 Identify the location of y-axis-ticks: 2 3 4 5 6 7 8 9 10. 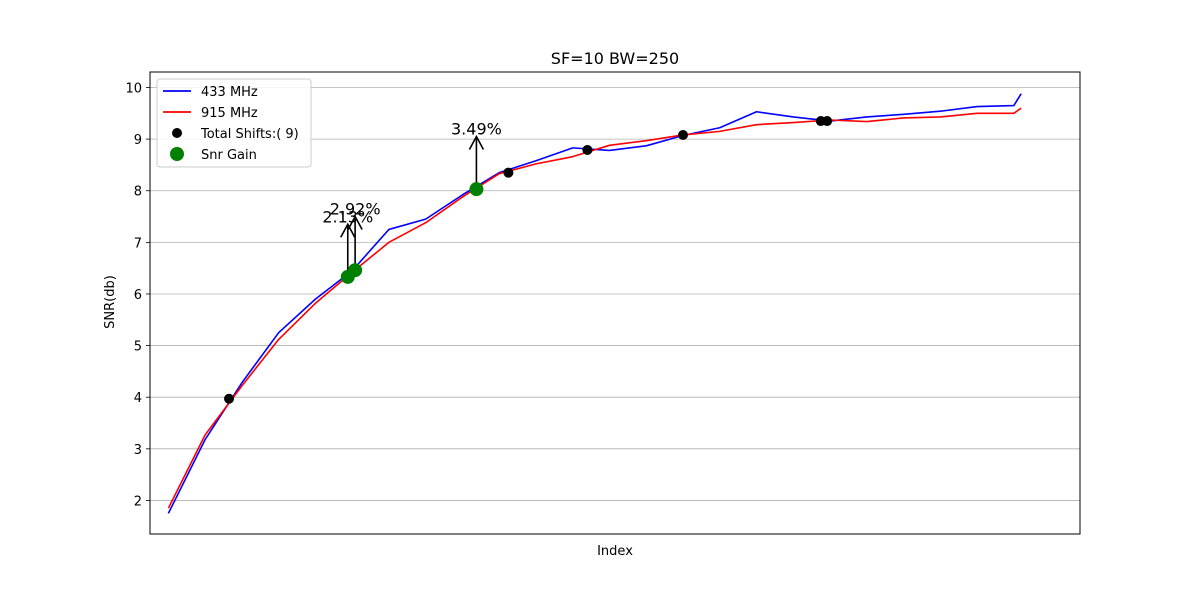
(137, 295).